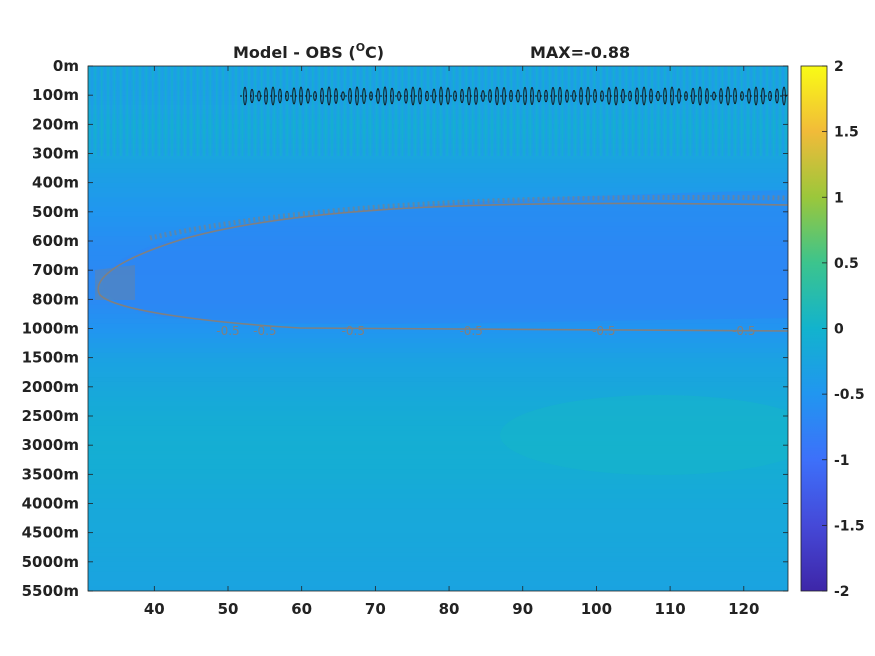 This screenshot has width=875, height=656. I want to click on colorbar-tick-label: 1.5, so click(846, 133).